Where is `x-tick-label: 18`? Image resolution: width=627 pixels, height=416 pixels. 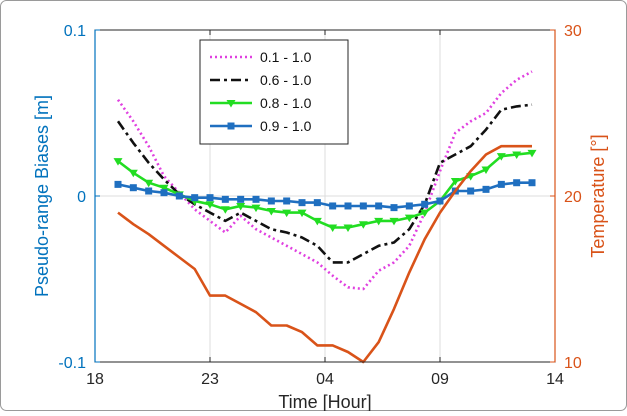
x-tick-label: 18 is located at coordinates (95, 379).